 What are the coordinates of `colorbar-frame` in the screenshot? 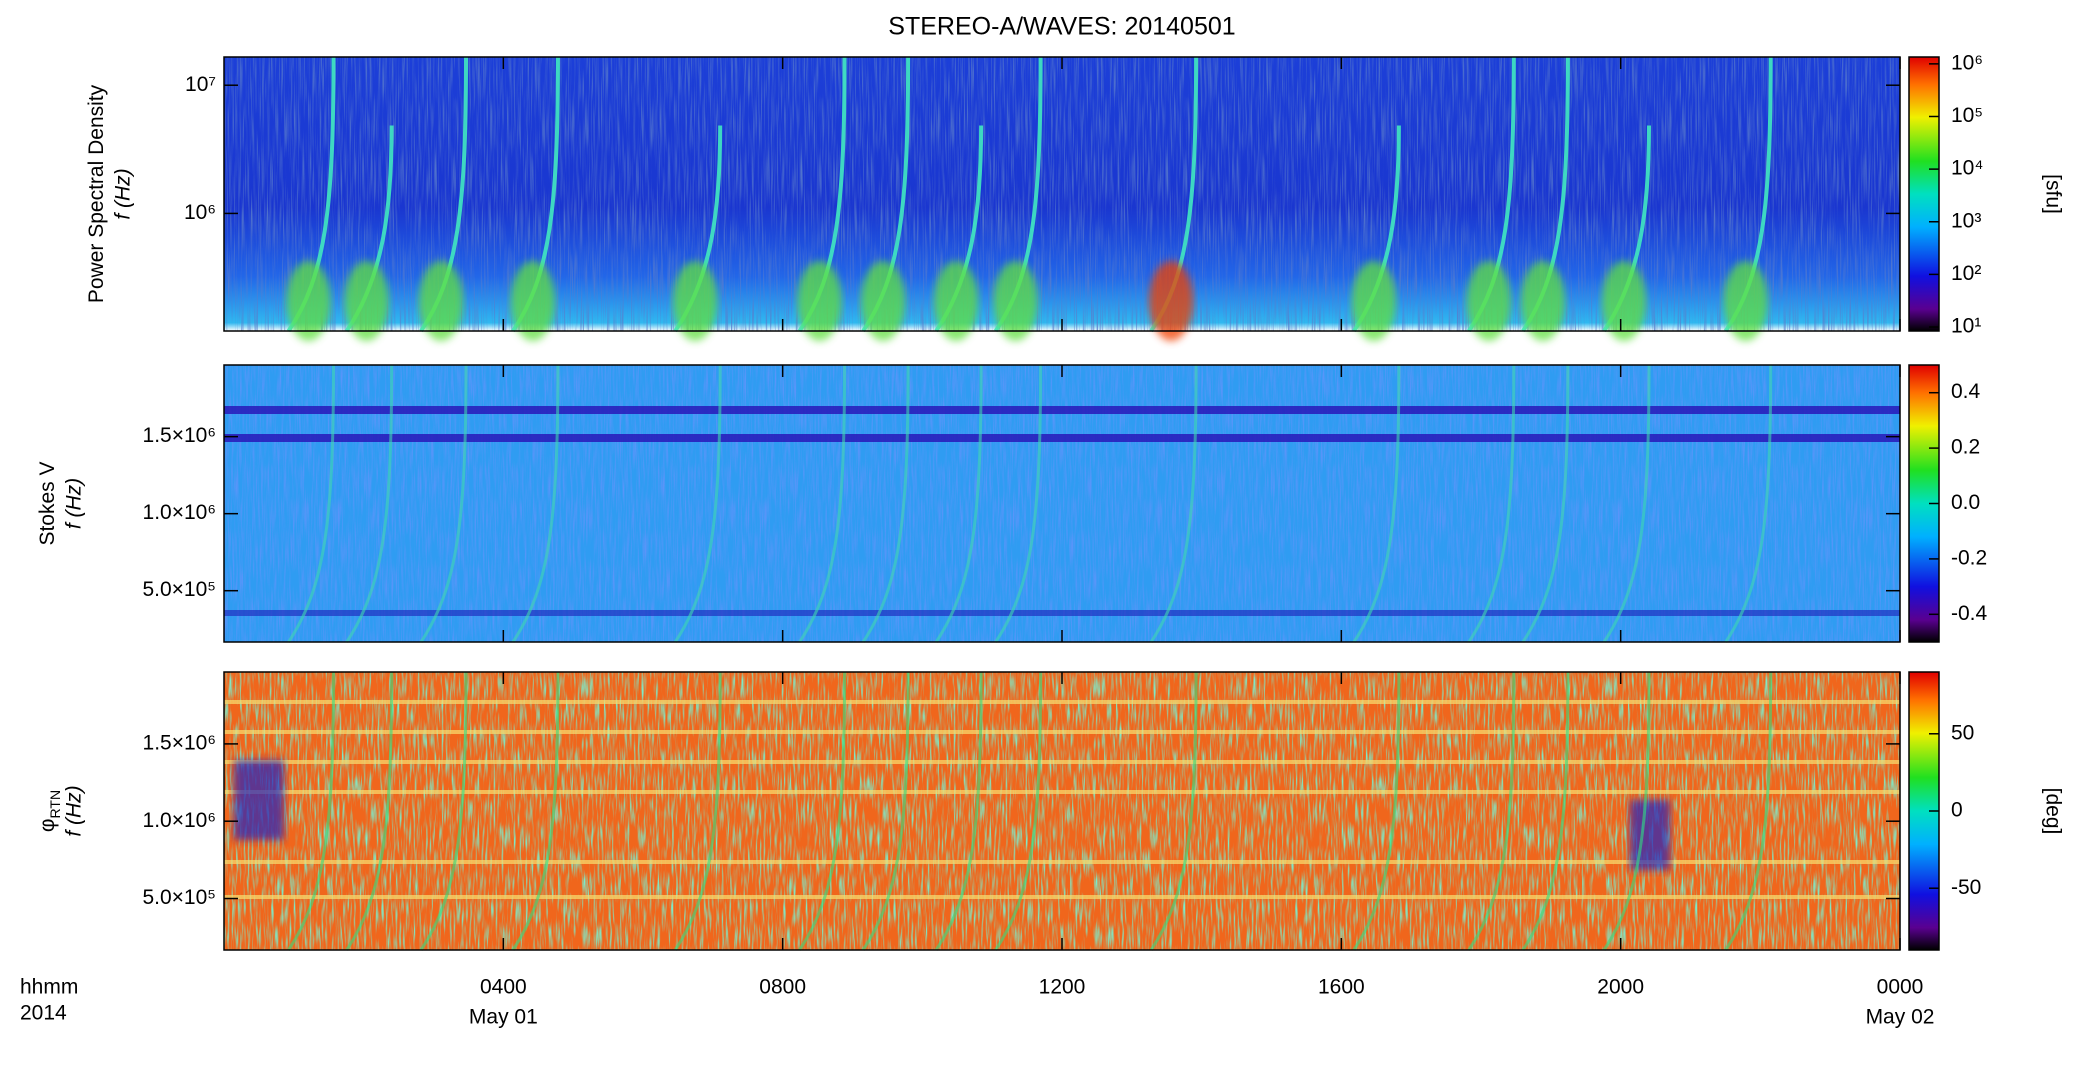 It's located at (1924, 194).